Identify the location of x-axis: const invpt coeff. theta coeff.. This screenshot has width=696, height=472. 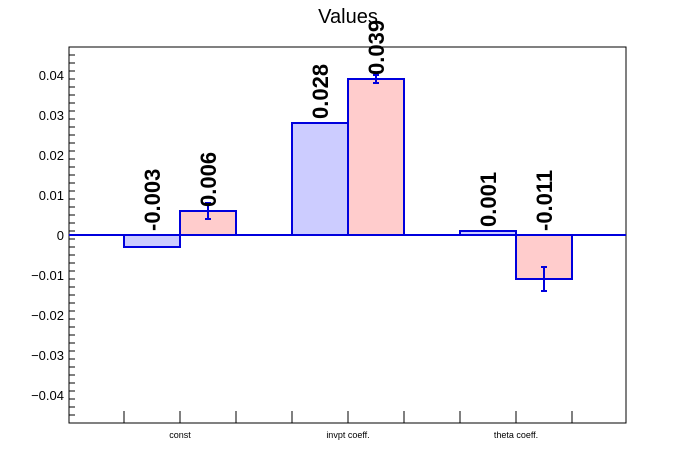
(348, 425).